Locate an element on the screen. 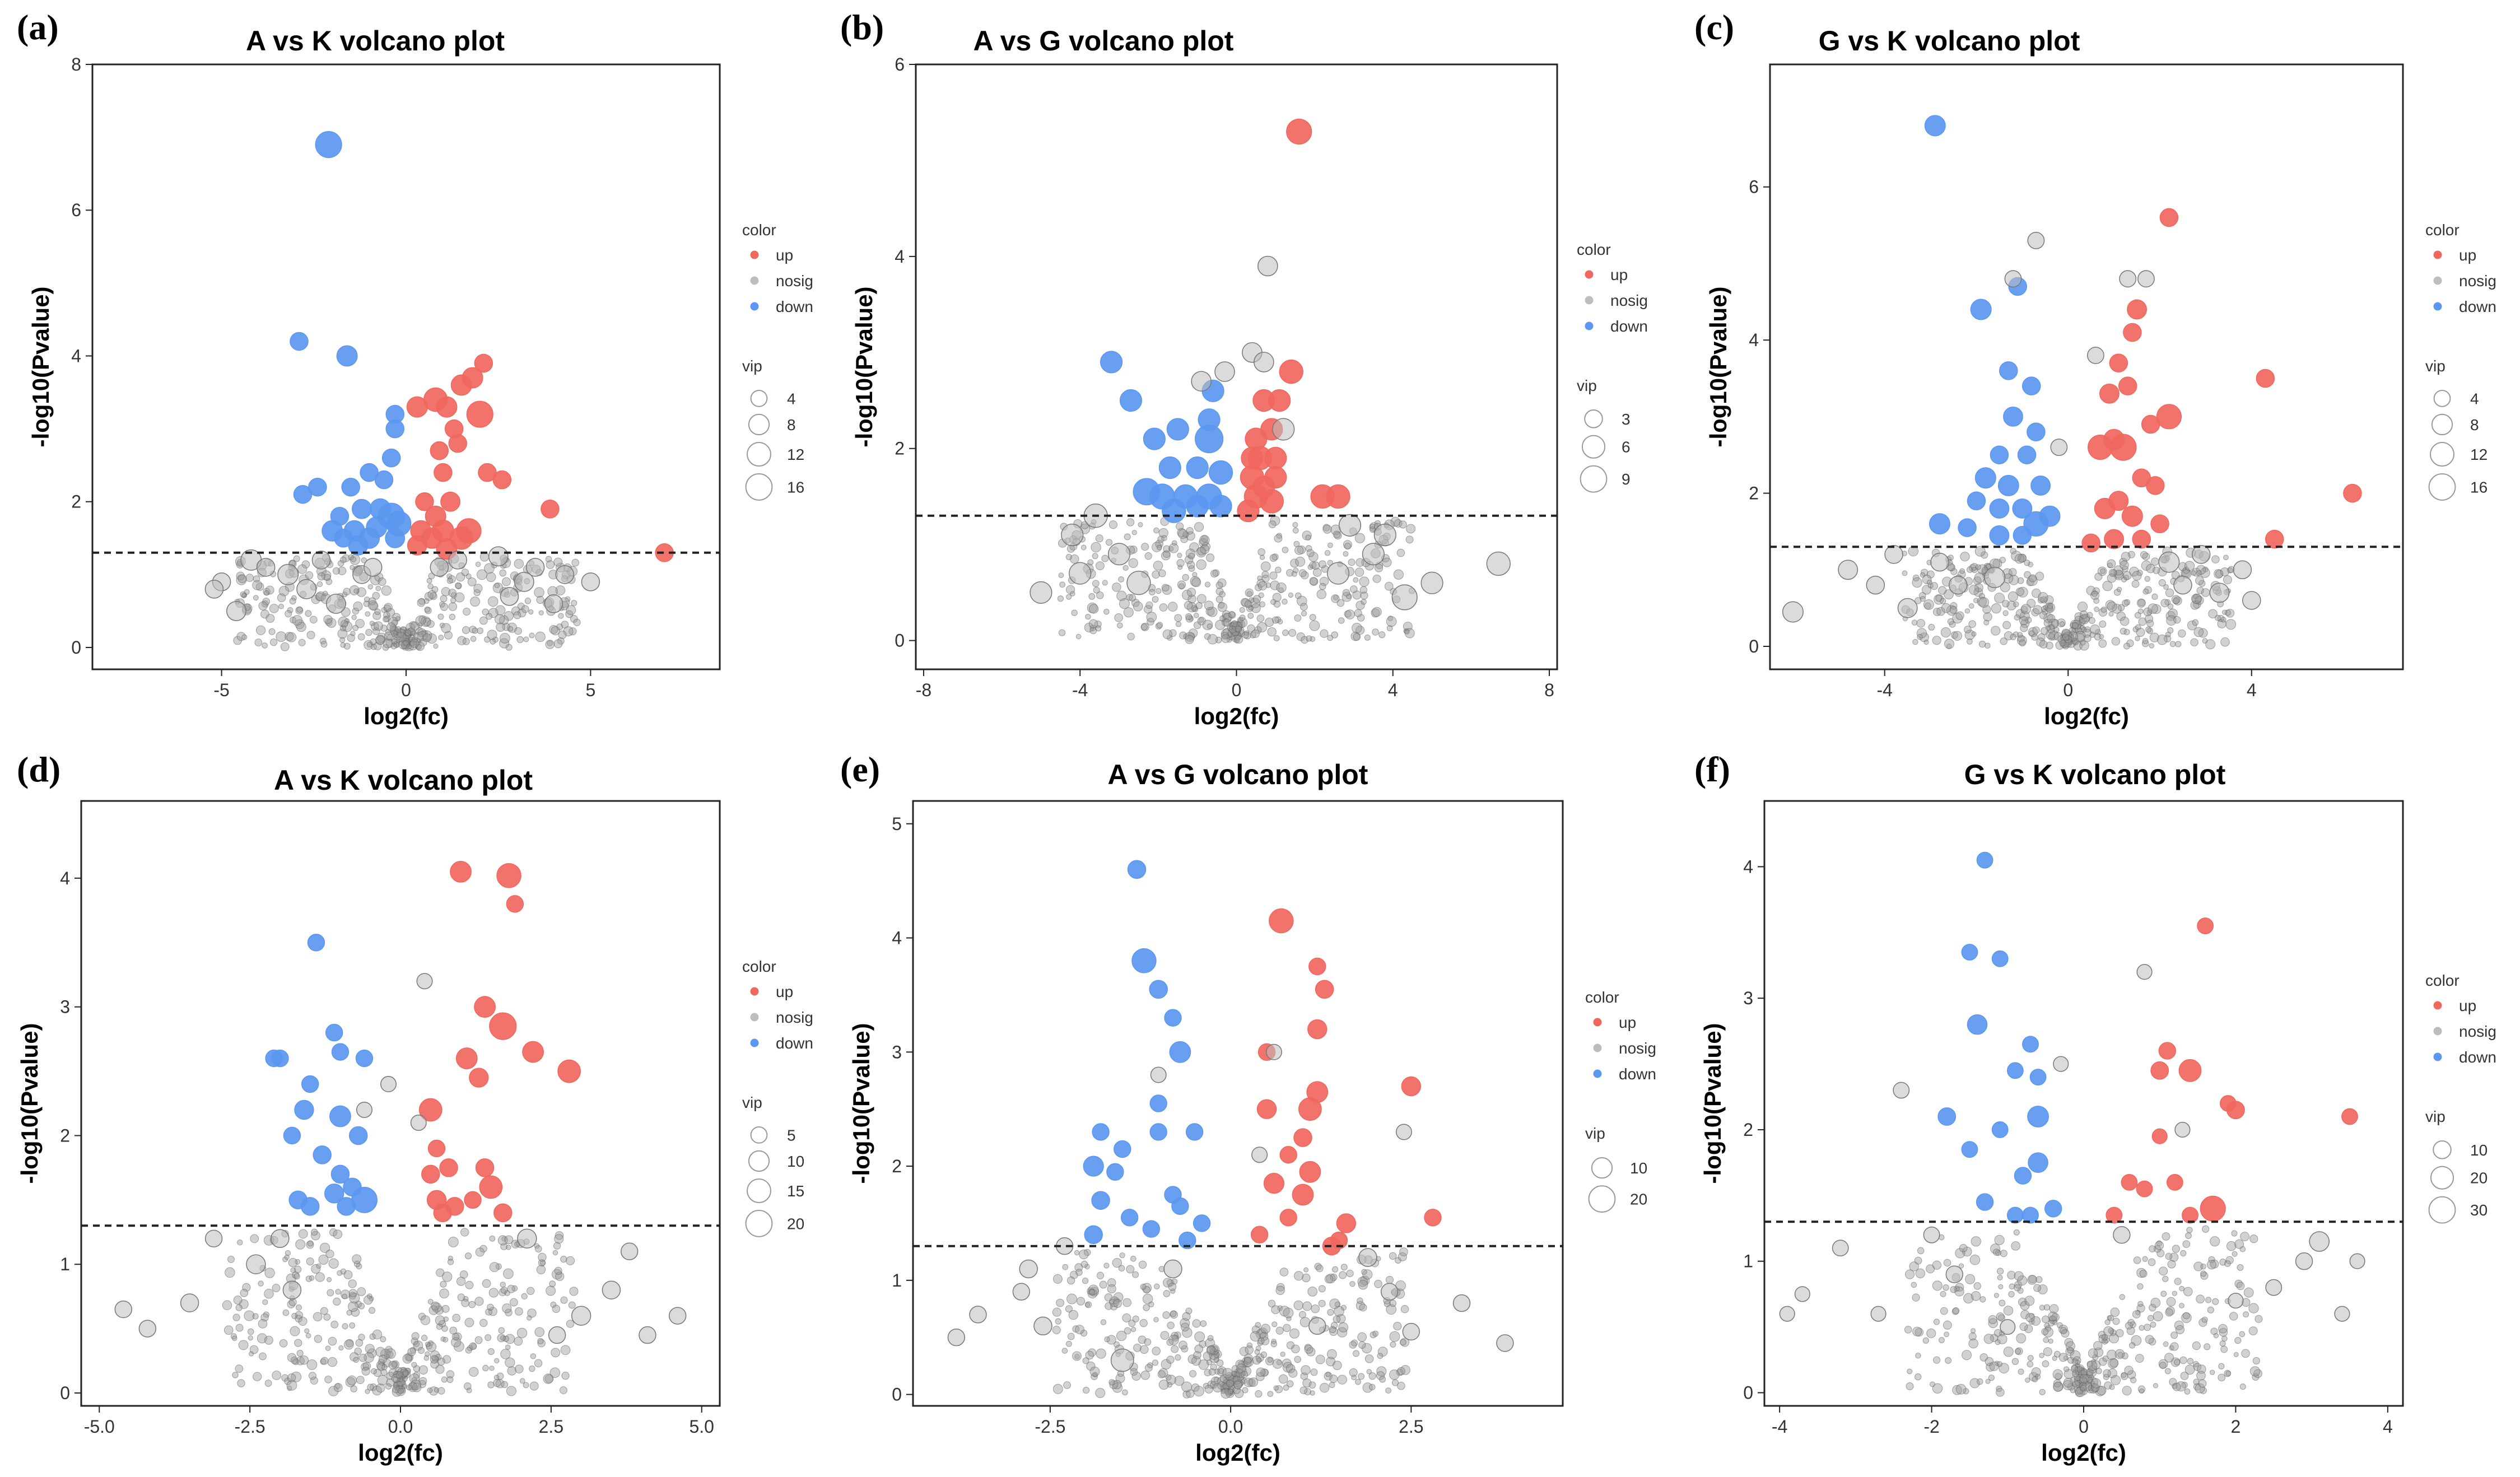 Image resolution: width=2520 pixels, height=1477 pixels. legend-color-swatch is located at coordinates (755, 1018).